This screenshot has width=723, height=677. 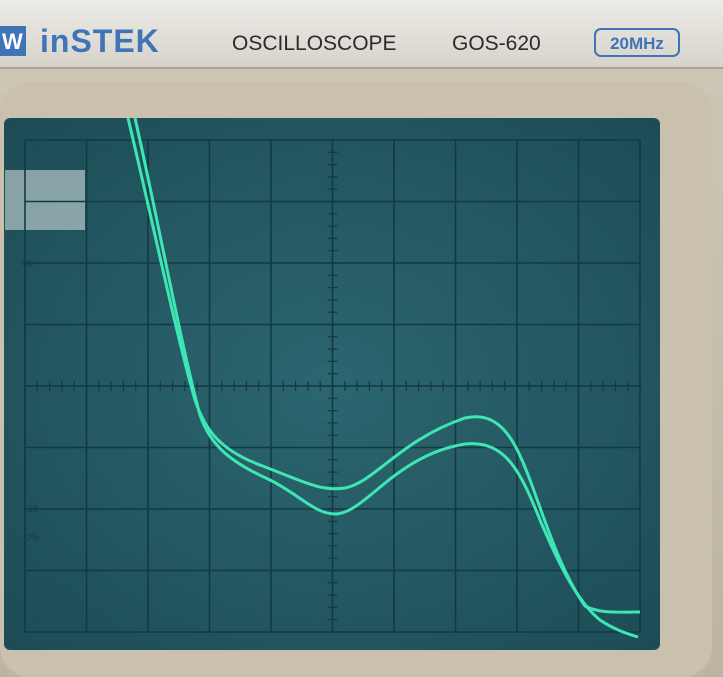 I want to click on logo-mark: W, so click(x=12, y=41).